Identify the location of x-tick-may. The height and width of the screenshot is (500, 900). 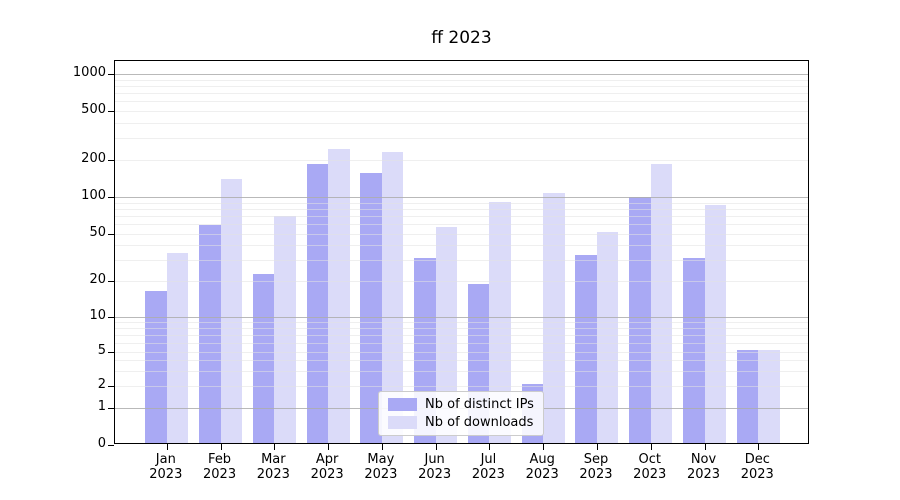
(382, 447).